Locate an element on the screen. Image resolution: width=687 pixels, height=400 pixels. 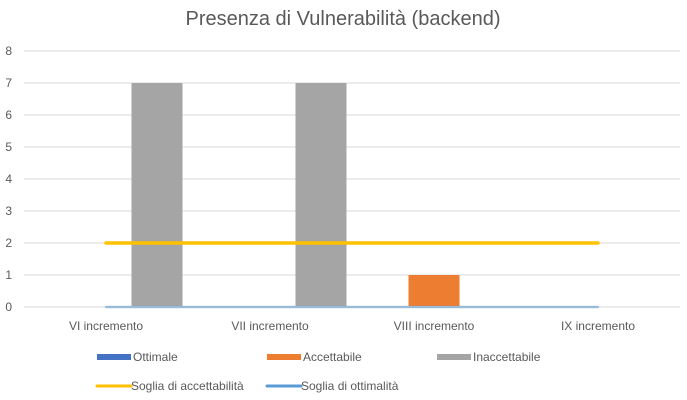
y-tick-label: 2 is located at coordinates (8, 243).